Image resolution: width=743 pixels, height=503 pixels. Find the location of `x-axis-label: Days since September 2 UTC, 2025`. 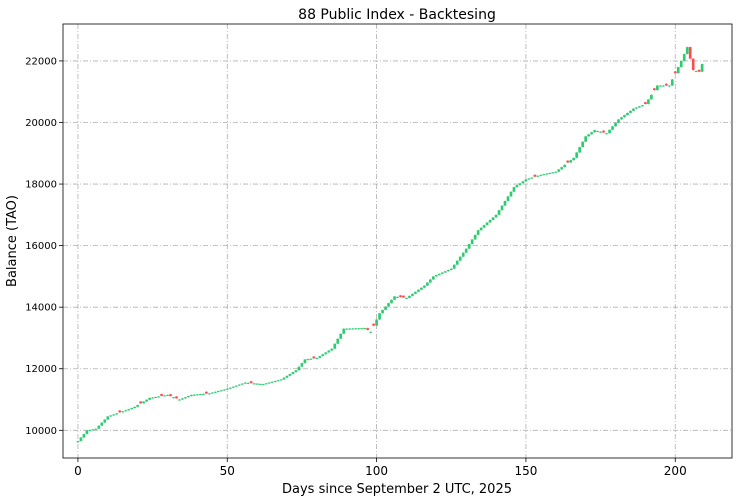

x-axis-label: Days since September 2 UTC, 2025 is located at coordinates (397, 489).